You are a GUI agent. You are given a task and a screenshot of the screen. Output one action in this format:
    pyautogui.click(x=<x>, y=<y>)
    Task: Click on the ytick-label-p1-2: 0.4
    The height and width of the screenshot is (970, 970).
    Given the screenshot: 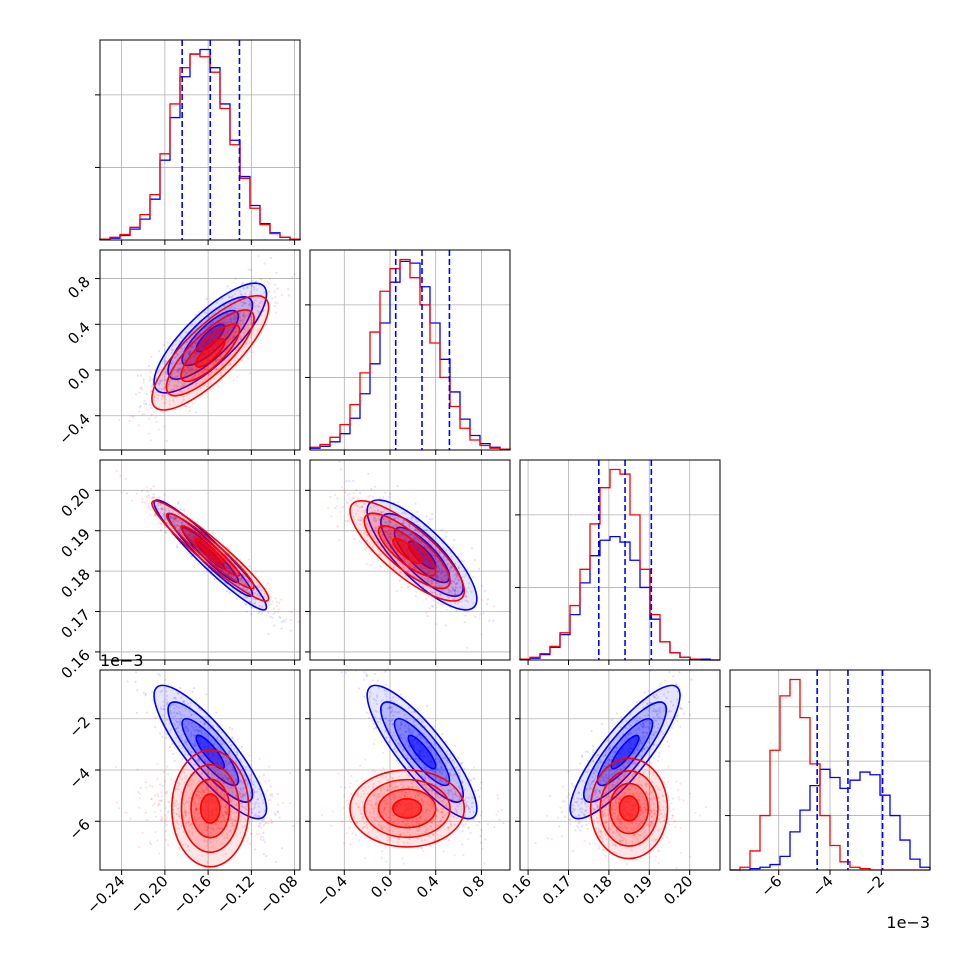 What is the action you would take?
    pyautogui.click(x=79, y=333)
    